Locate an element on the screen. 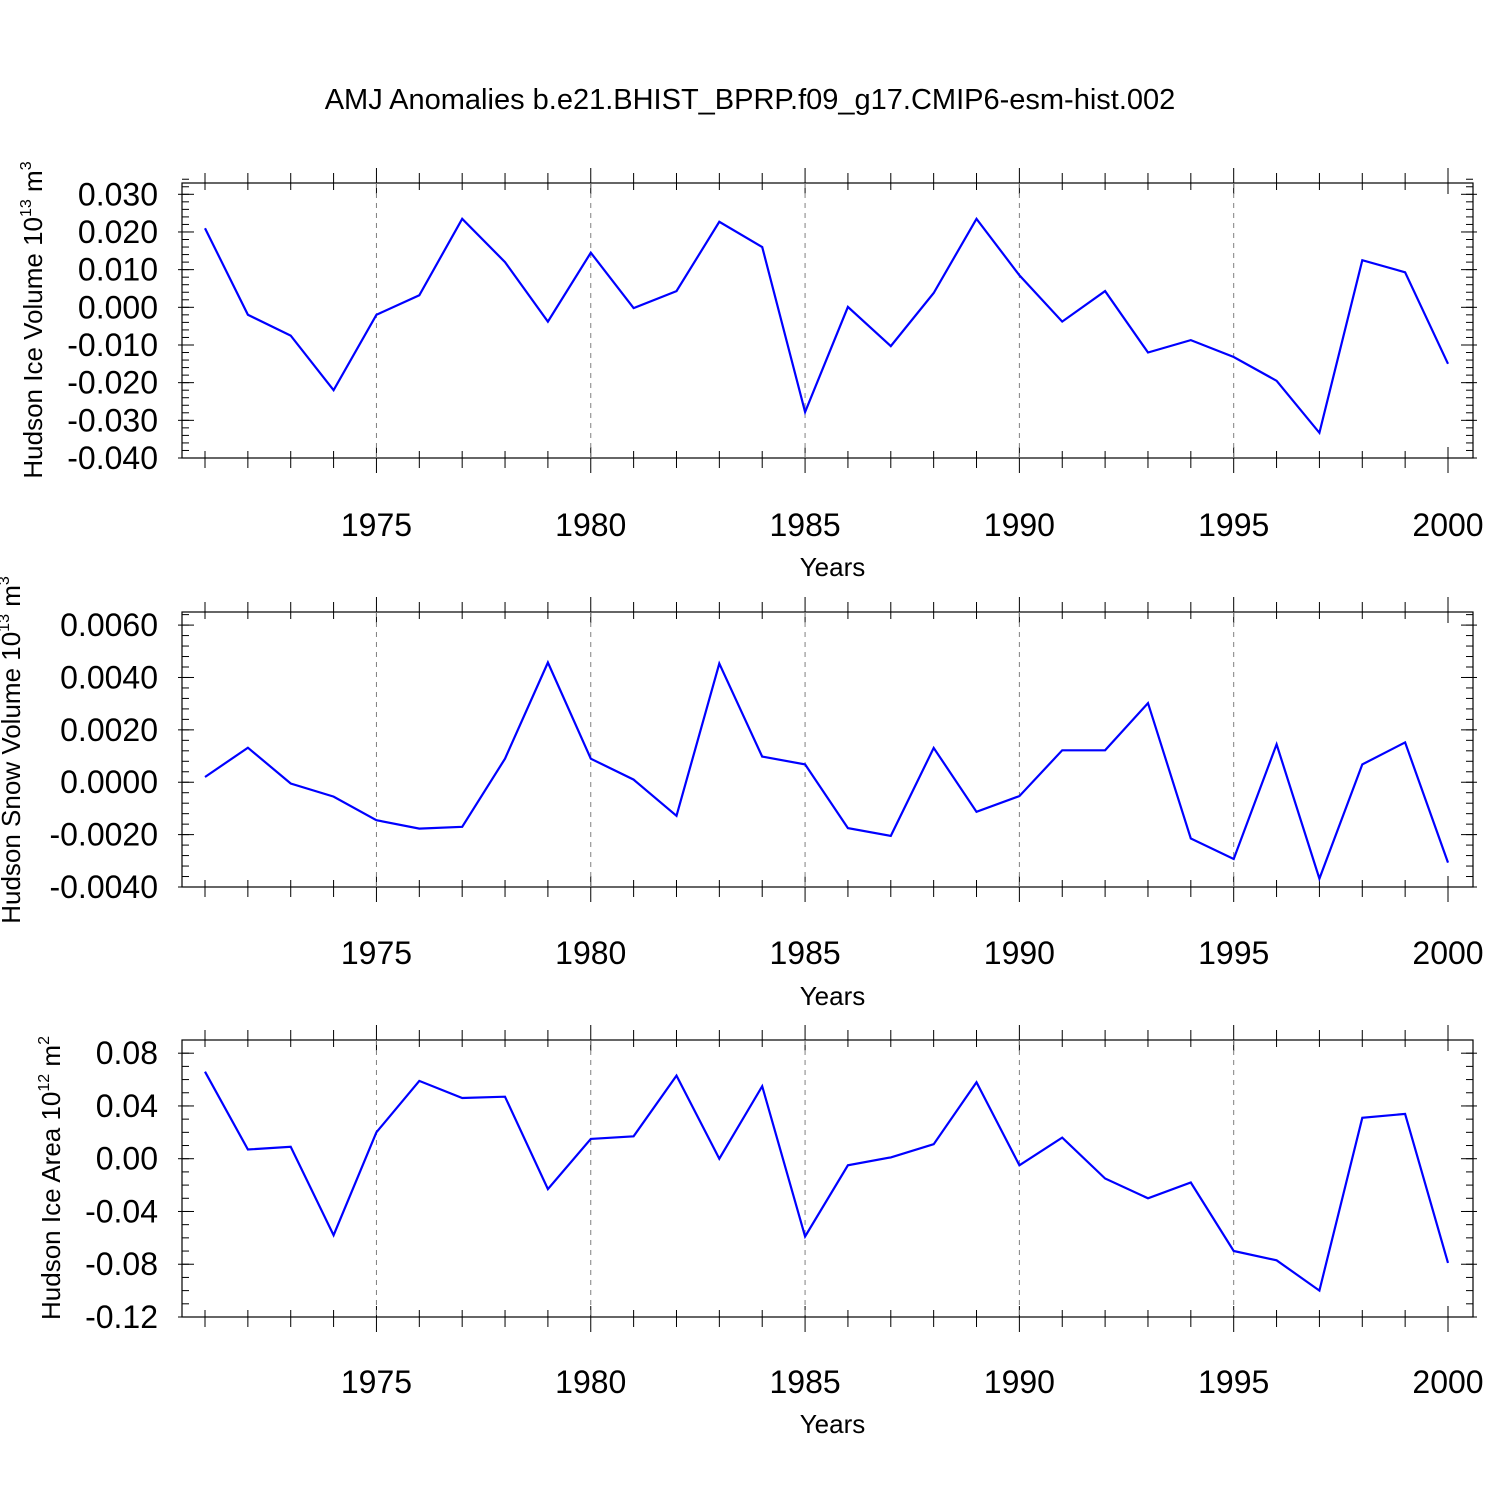 Image resolution: width=1500 pixels, height=1500 pixels. y-tick-label: 0.0060 is located at coordinates (109, 625).